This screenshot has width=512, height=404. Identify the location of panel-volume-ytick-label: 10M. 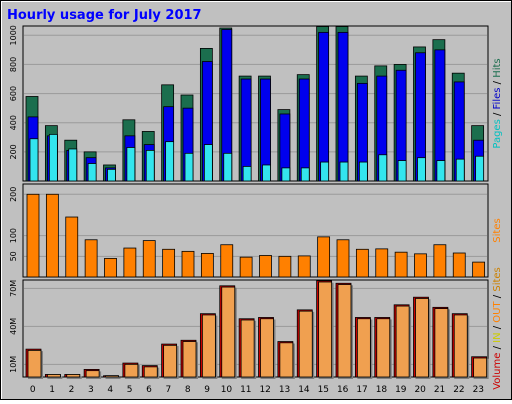
(13, 364).